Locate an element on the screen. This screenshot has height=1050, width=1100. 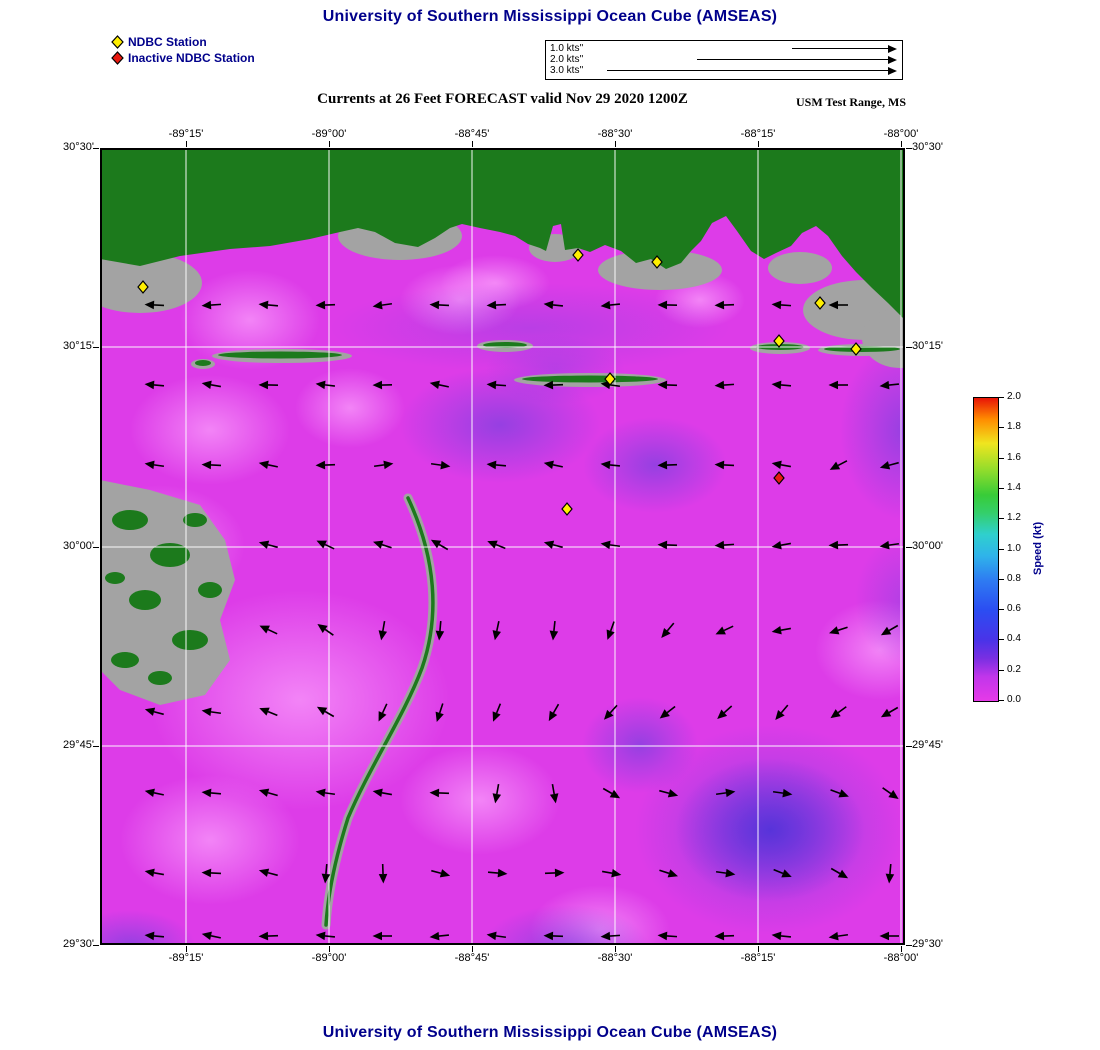
x-tick-label: -89°15' is located at coordinates (186, 958).